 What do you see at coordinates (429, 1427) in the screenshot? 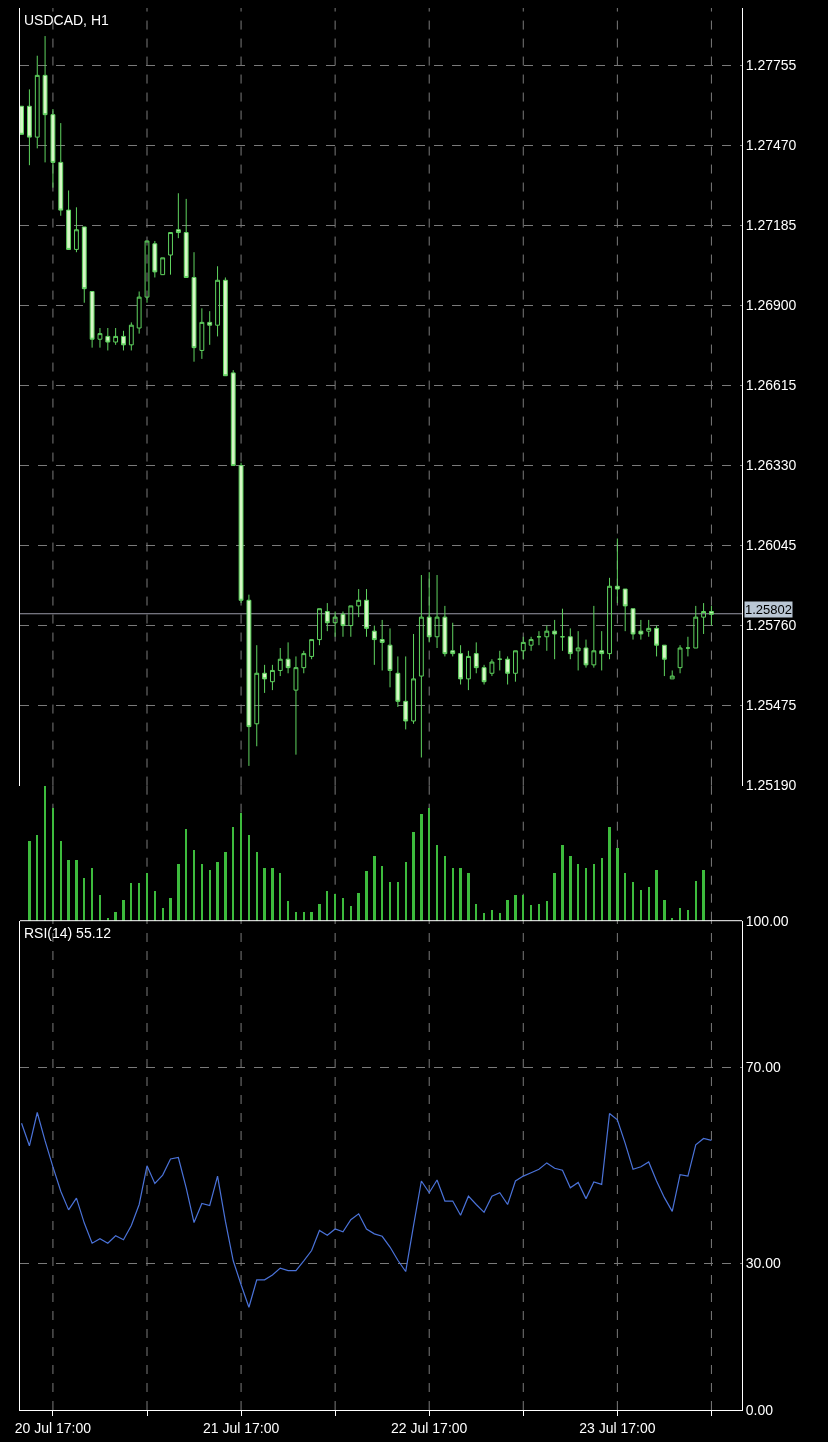
I see `x-tick-label: 22 Jul 17:00` at bounding box center [429, 1427].